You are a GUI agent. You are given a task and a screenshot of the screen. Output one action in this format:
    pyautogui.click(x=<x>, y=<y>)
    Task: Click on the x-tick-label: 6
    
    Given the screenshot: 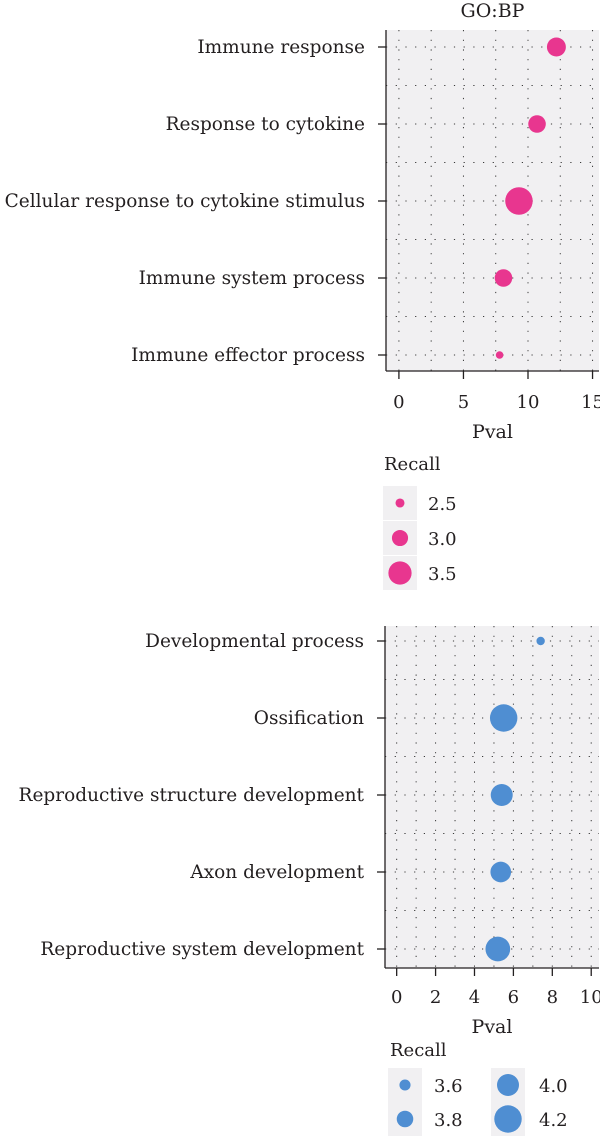 What is the action you would take?
    pyautogui.click(x=513, y=997)
    